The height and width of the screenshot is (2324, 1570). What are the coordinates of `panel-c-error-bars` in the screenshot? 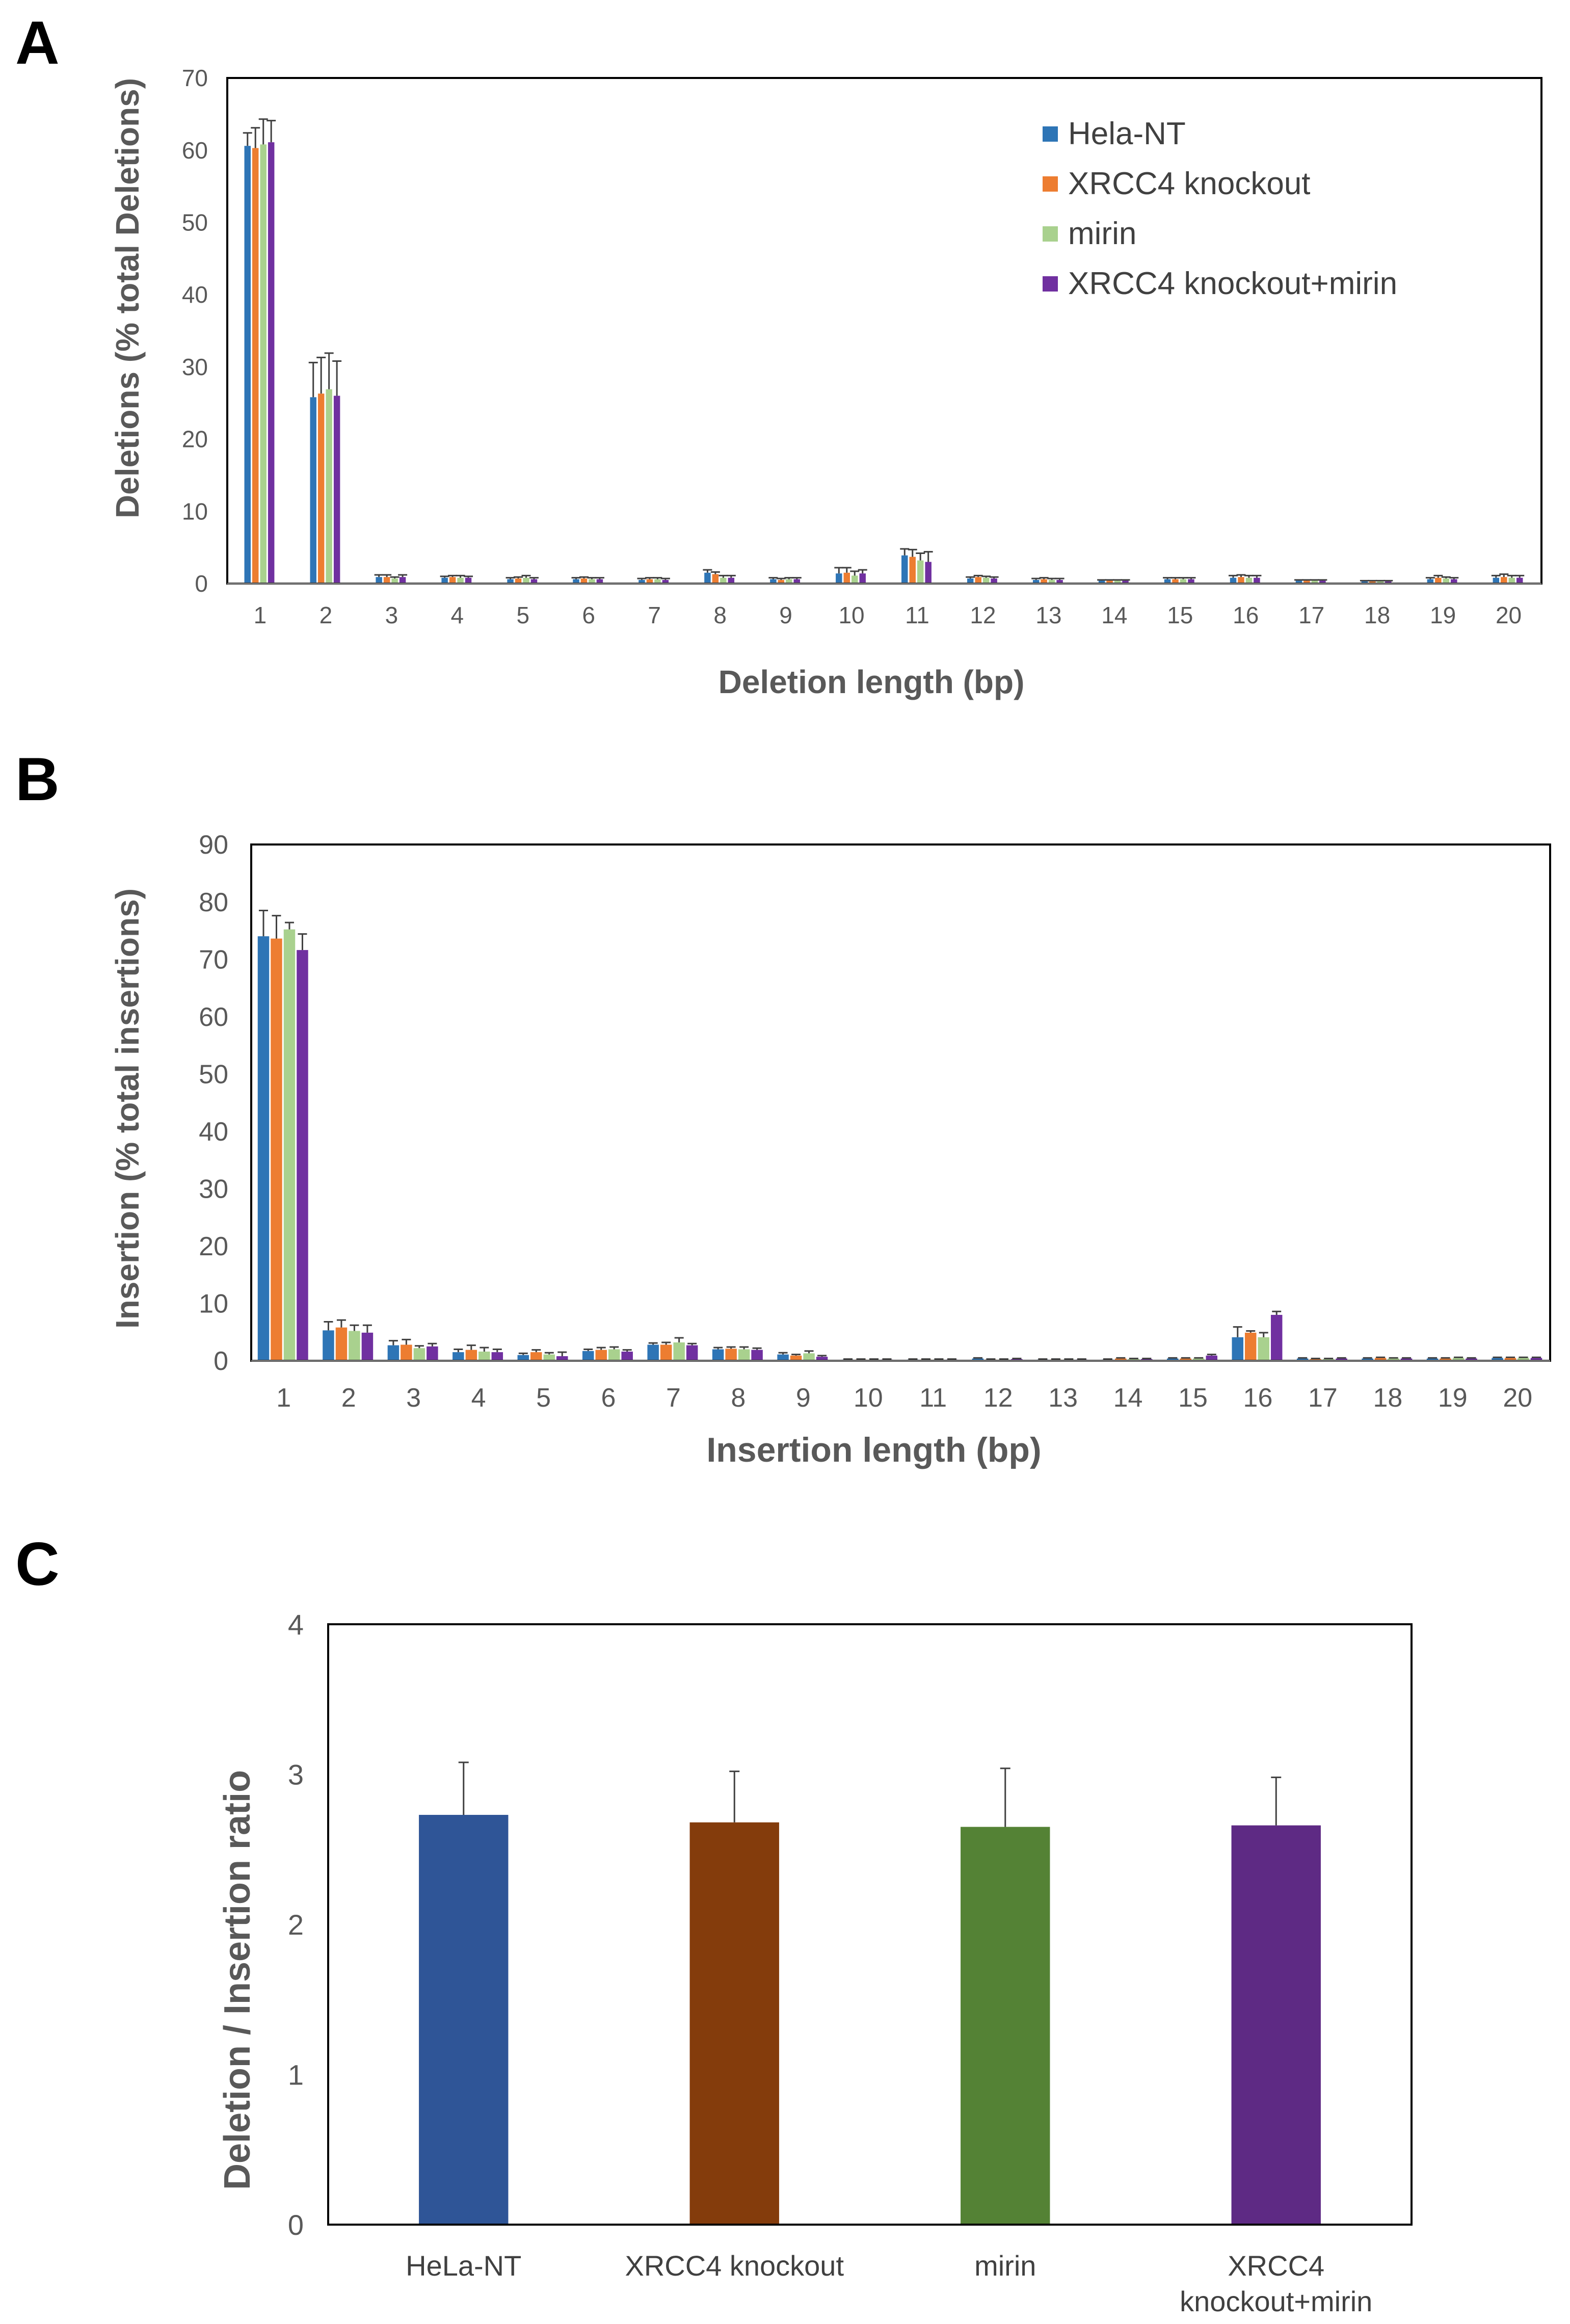 It's located at (870, 1794).